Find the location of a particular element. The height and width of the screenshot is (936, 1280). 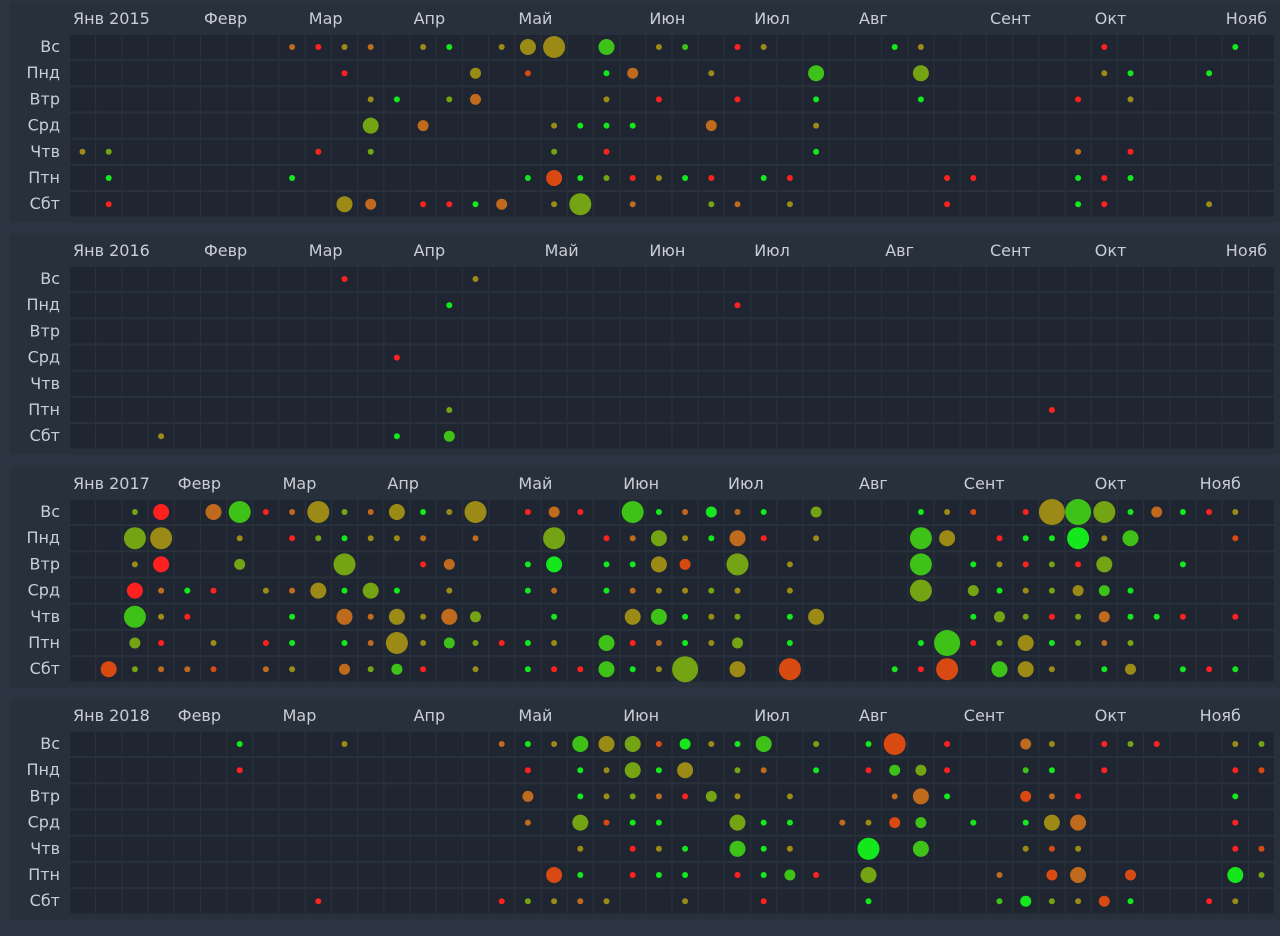

month-label: Май is located at coordinates (535, 483).